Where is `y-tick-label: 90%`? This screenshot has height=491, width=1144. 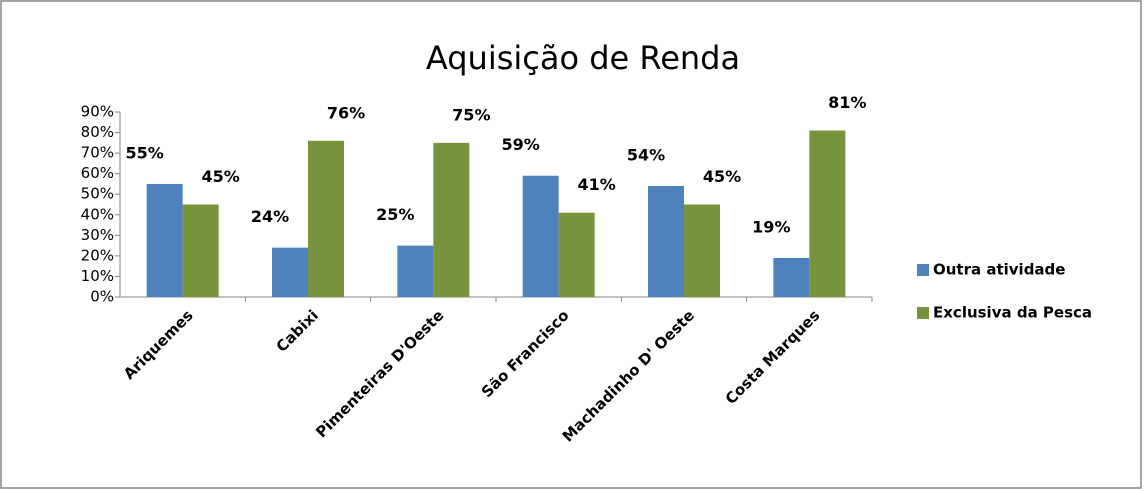 y-tick-label: 90% is located at coordinates (97, 112).